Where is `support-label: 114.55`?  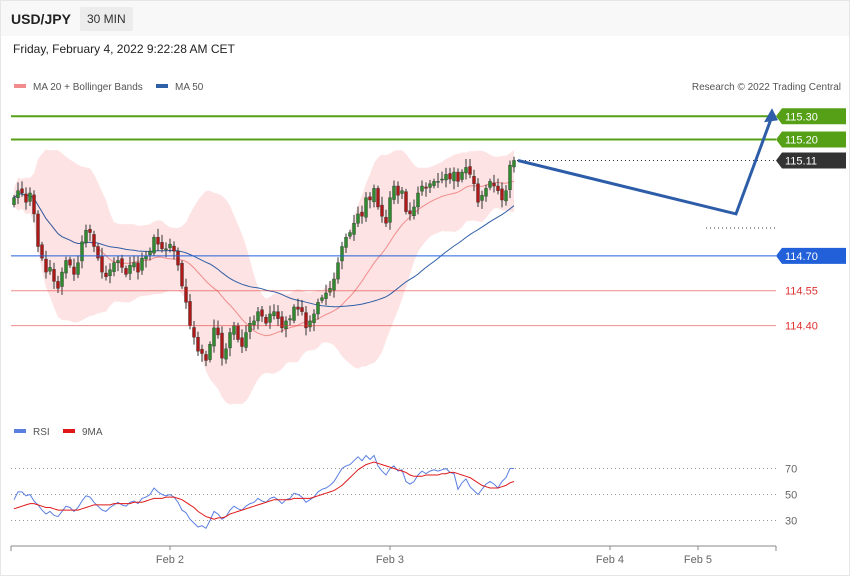 support-label: 114.55 is located at coordinates (801, 292).